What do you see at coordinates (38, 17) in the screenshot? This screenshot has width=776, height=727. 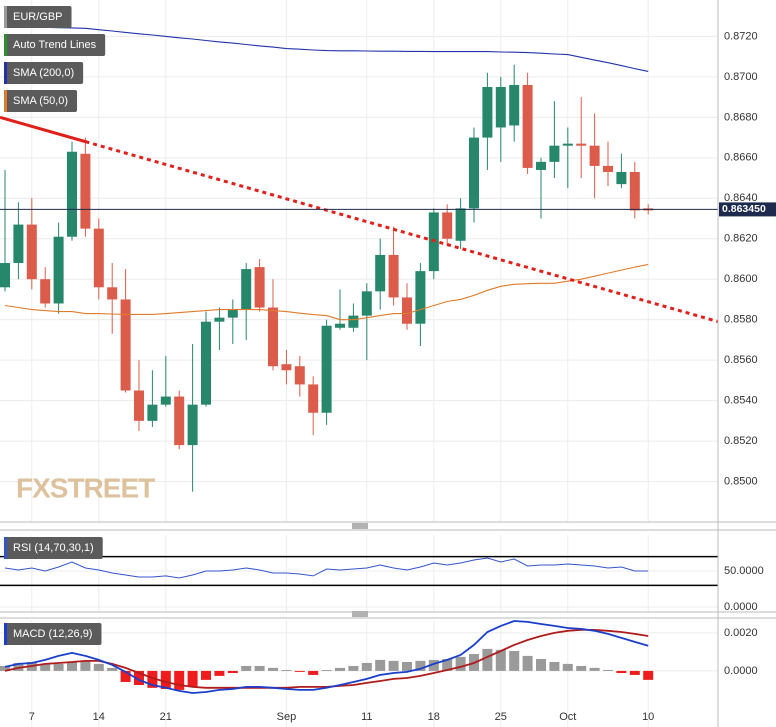 I see `legend-label: EUR/GBP` at bounding box center [38, 17].